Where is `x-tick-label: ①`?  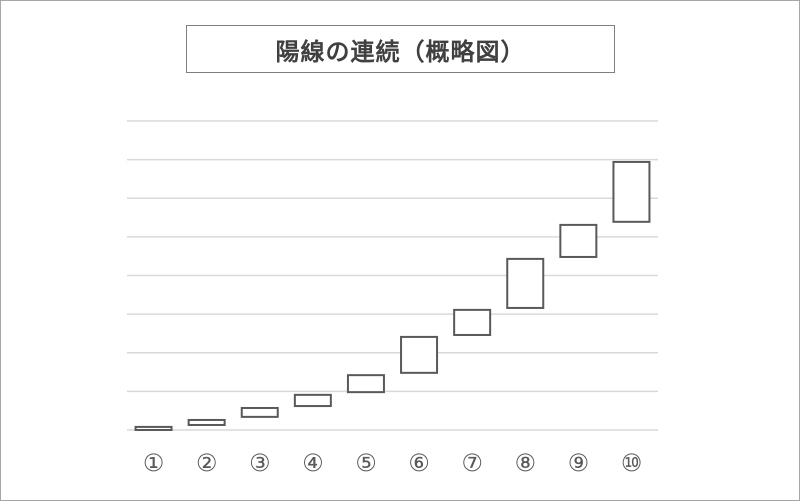 x-tick-label: ① is located at coordinates (154, 463).